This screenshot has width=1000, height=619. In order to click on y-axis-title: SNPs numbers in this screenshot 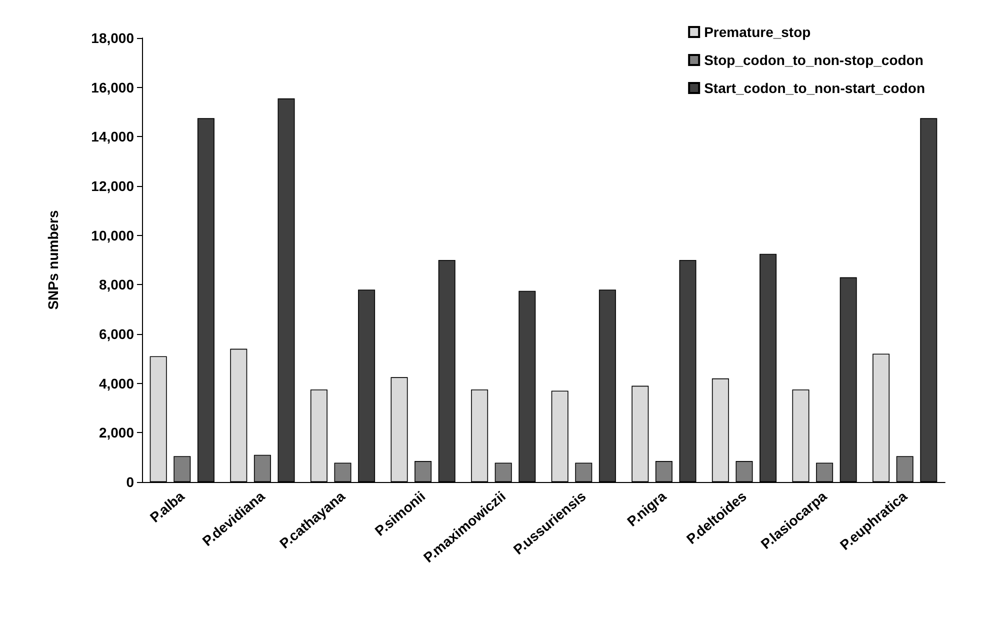, I will do `click(53, 260)`.